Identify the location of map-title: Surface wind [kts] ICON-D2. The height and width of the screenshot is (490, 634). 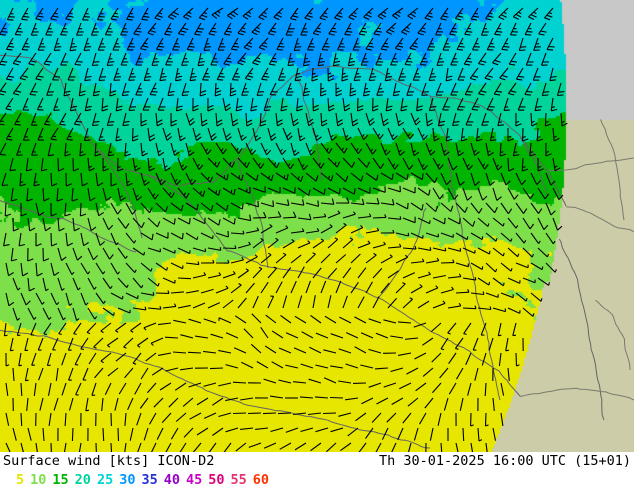
(109, 461).